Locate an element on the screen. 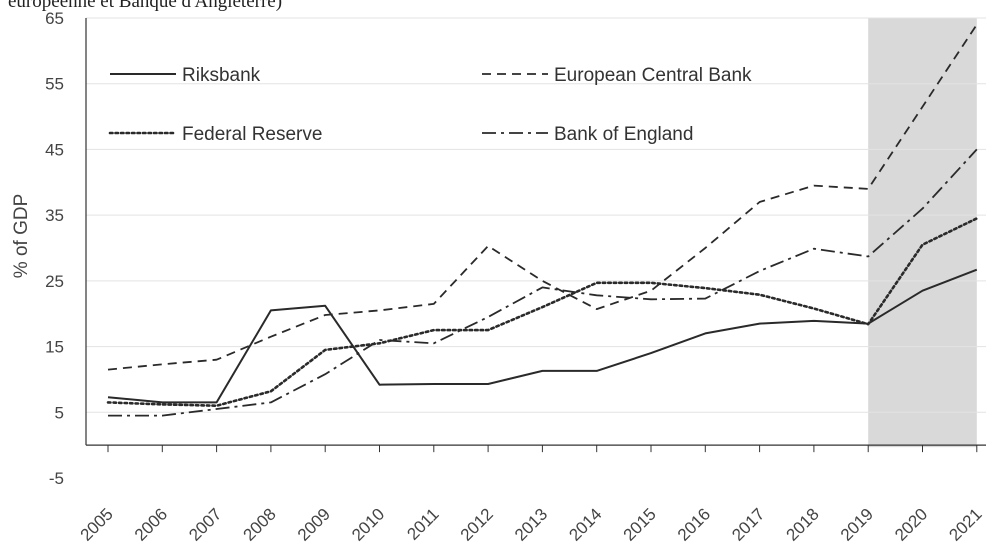 The height and width of the screenshot is (546, 1001). y-tick-label: 55 is located at coordinates (54, 84).